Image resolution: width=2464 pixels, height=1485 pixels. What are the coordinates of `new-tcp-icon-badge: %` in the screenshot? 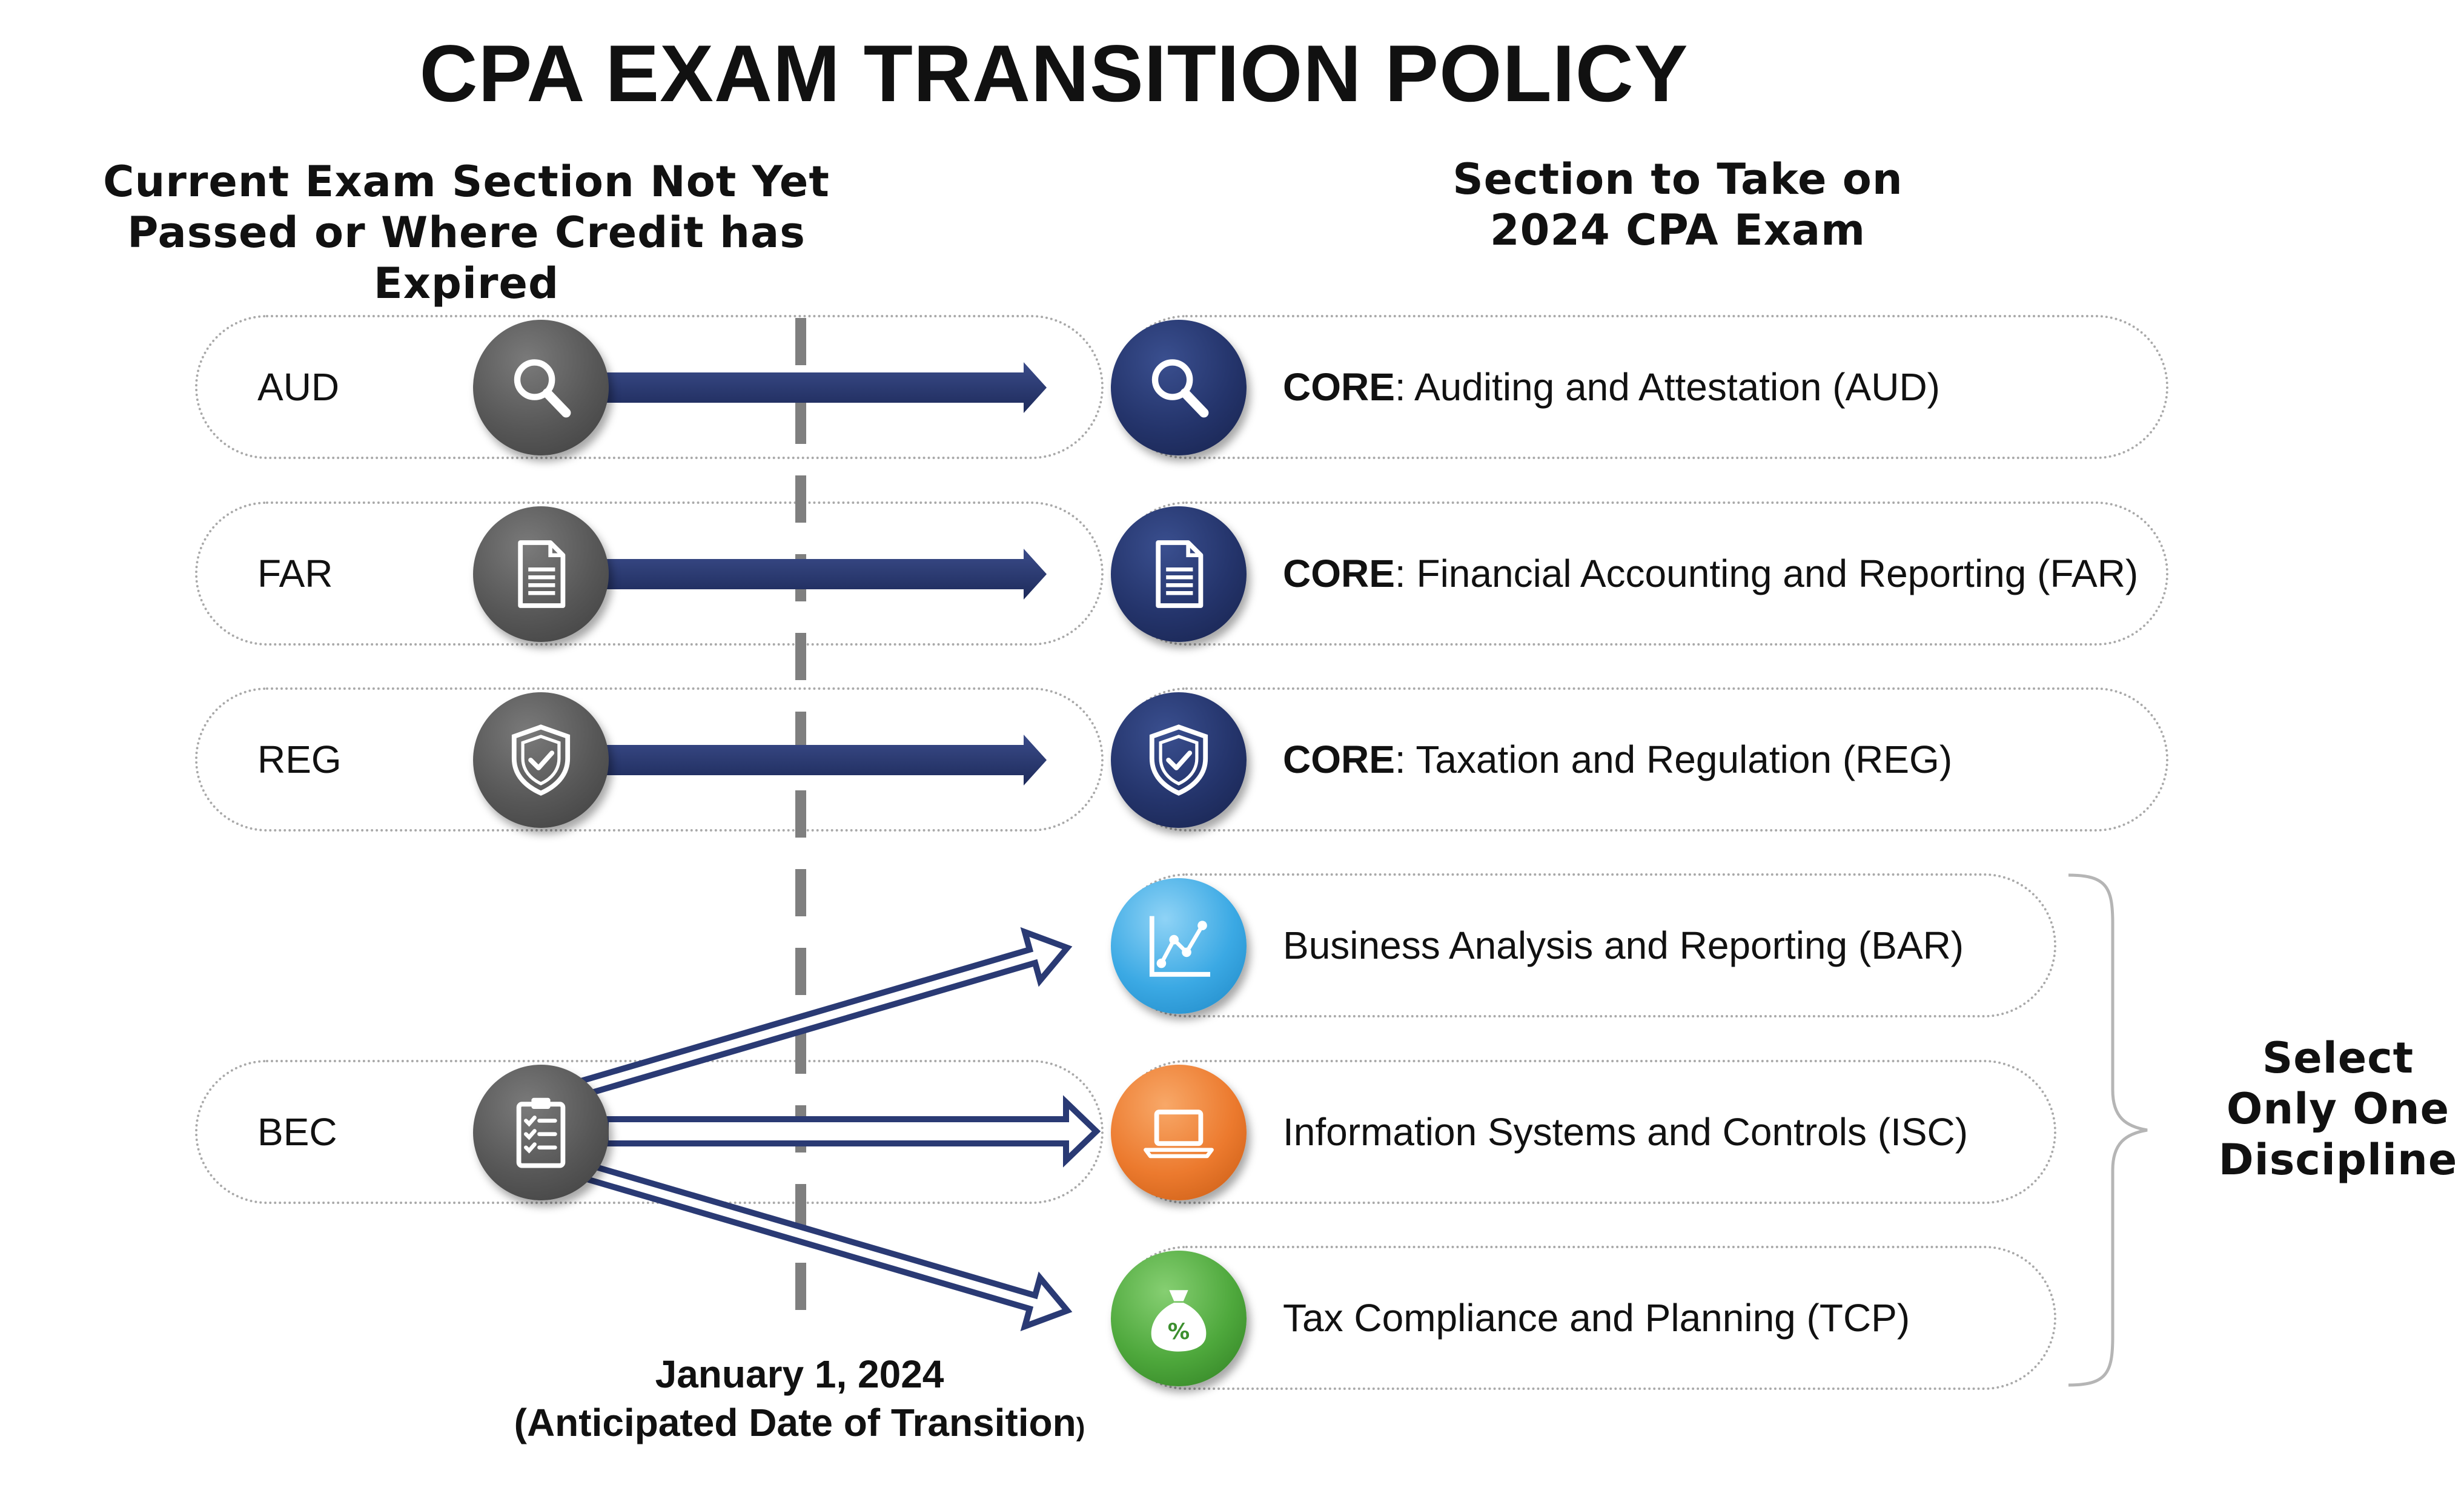 It's located at (1179, 1318).